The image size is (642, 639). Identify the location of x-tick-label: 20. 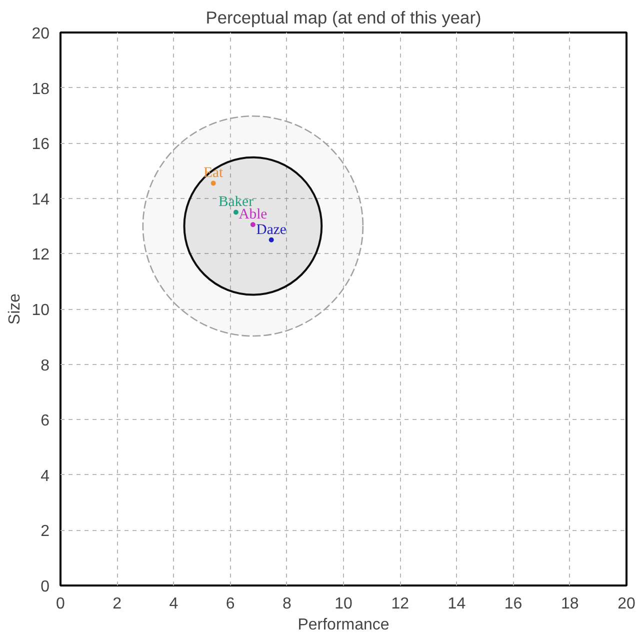
(627, 604).